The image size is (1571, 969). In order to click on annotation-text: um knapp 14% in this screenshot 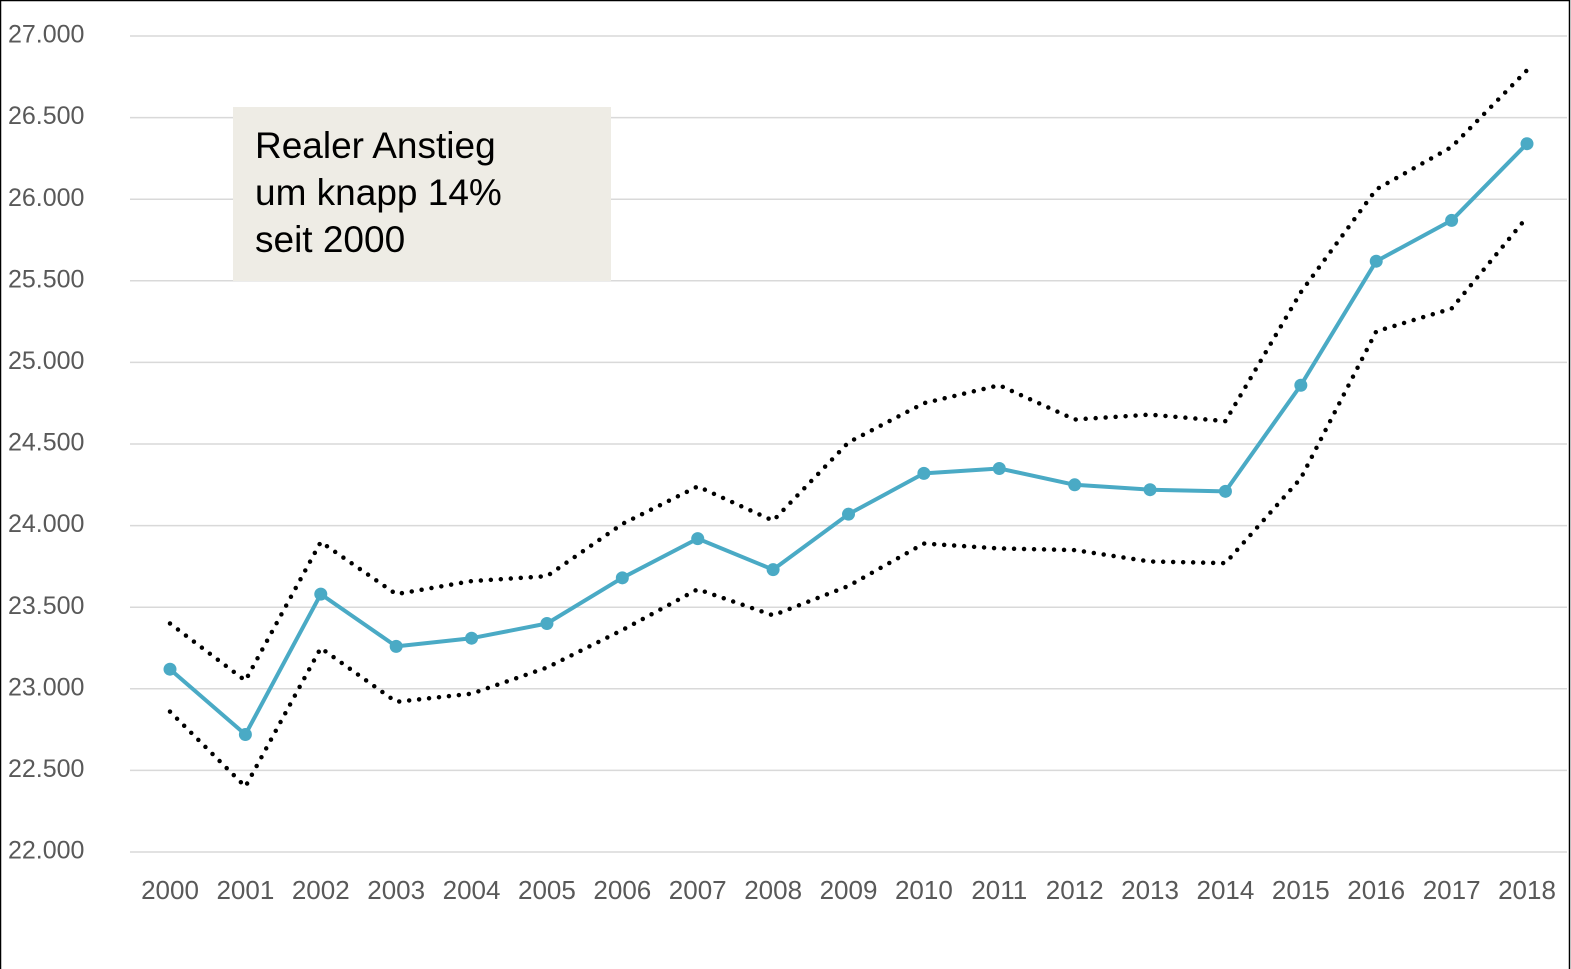, I will do `click(378, 192)`.